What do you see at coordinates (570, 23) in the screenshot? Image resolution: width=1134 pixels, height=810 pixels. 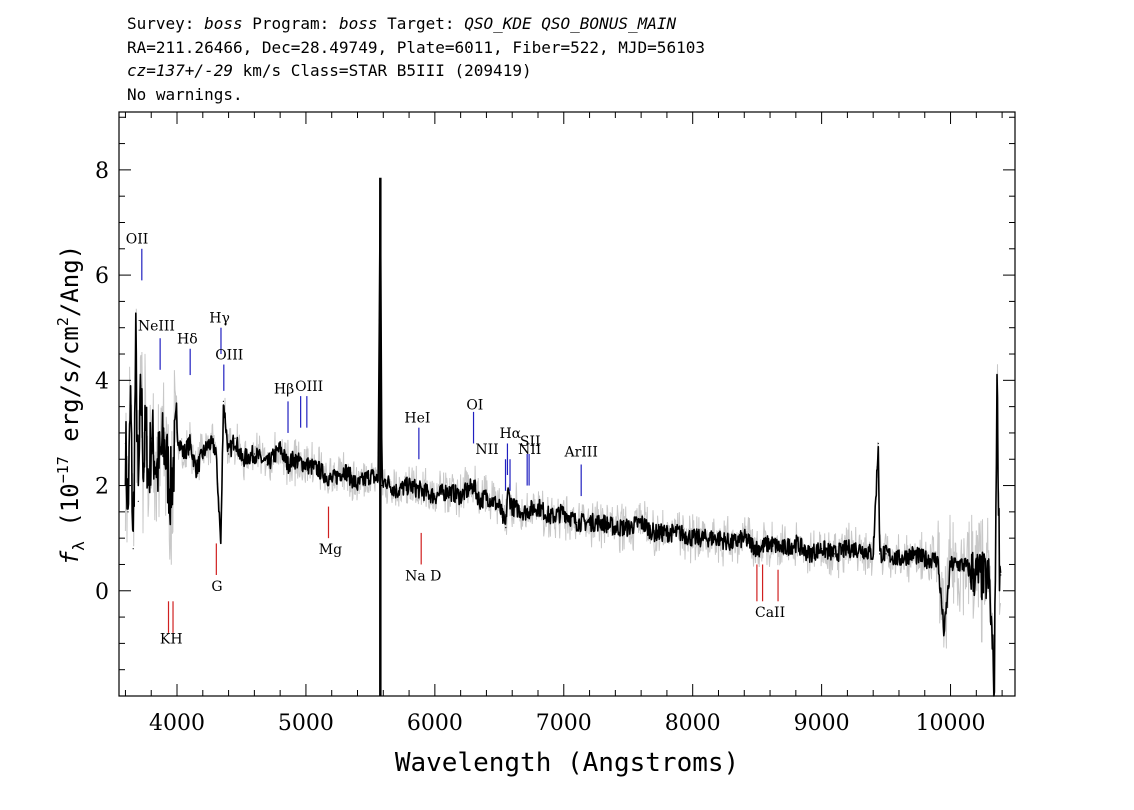 I see `target-value: QSO_KDE QSO_BONUS_MAIN` at bounding box center [570, 23].